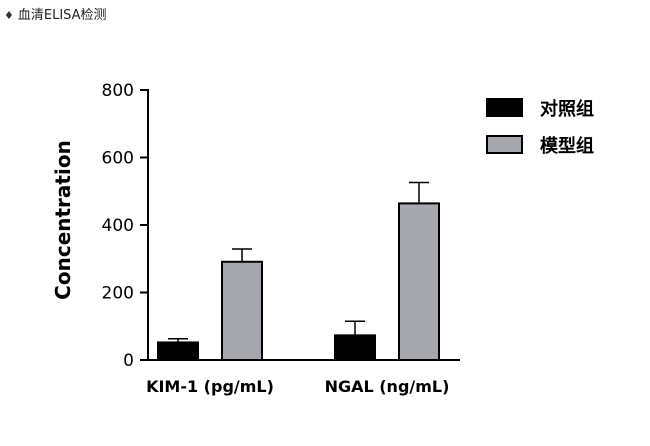  I want to click on section-heading: ♦ 血清ELISA检测, so click(55, 16).